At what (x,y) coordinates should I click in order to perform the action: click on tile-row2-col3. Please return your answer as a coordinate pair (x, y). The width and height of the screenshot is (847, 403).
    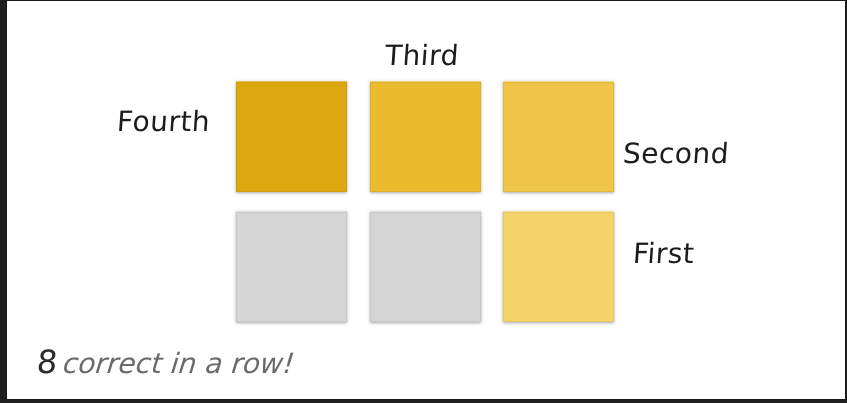
    Looking at the image, I should click on (558, 266).